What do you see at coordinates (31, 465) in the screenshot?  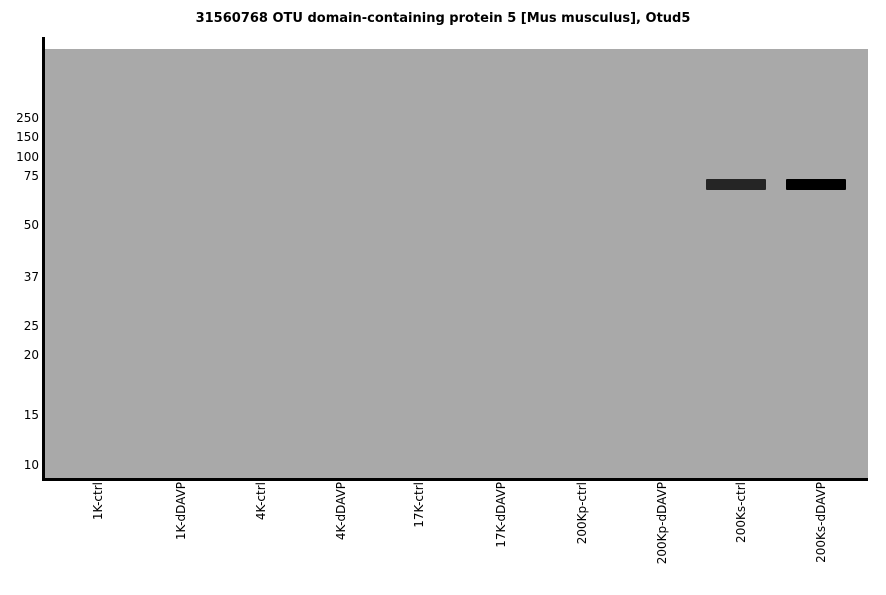 I see `y-tick-label: 10` at bounding box center [31, 465].